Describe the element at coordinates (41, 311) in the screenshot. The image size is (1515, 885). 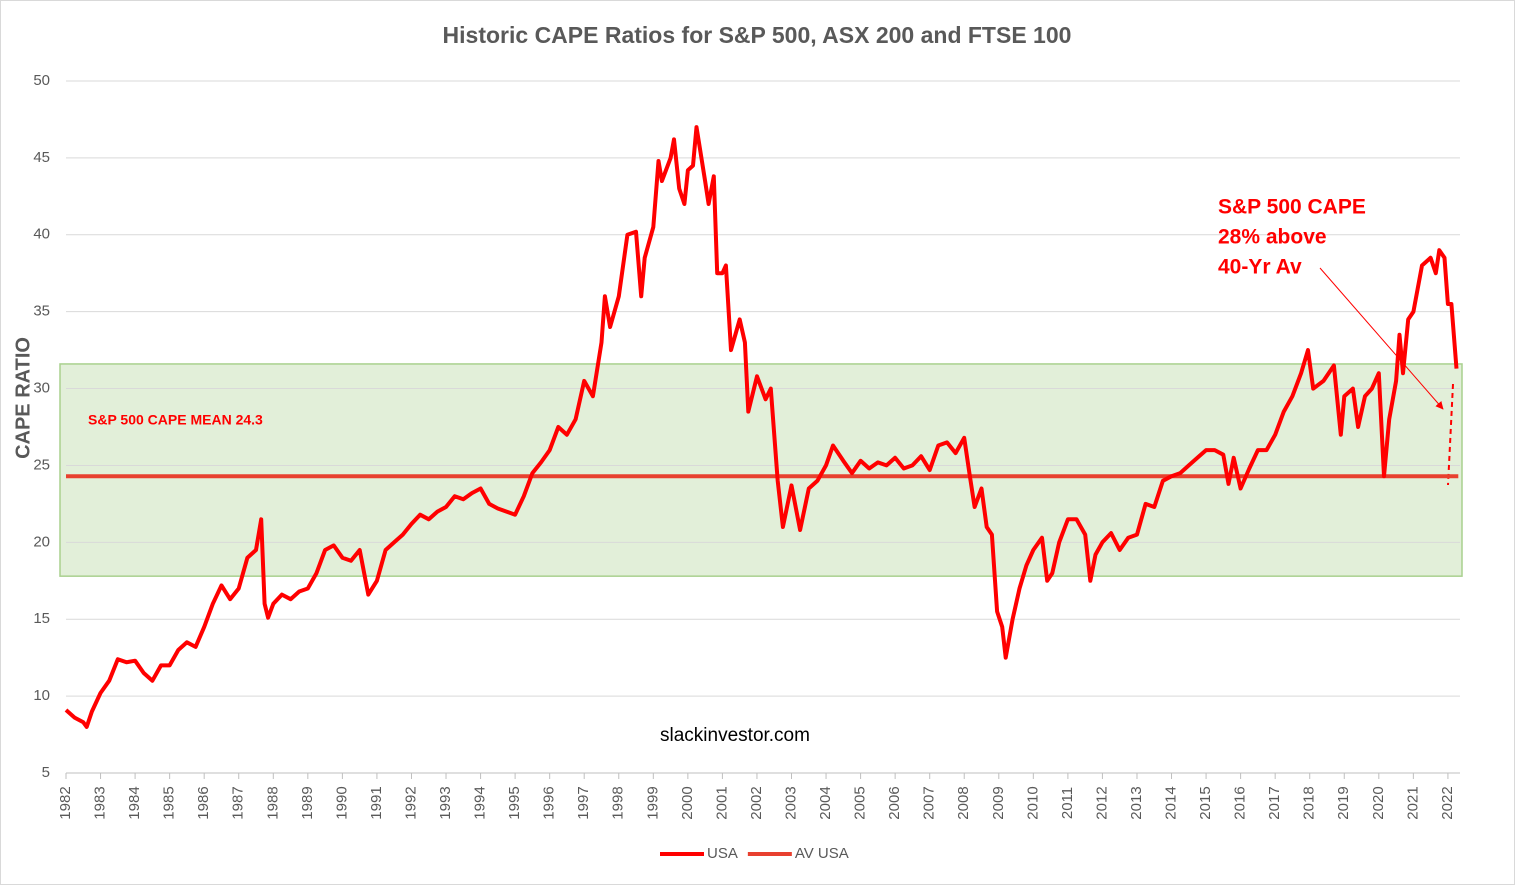
I see `y-tick-label: 35` at that location.